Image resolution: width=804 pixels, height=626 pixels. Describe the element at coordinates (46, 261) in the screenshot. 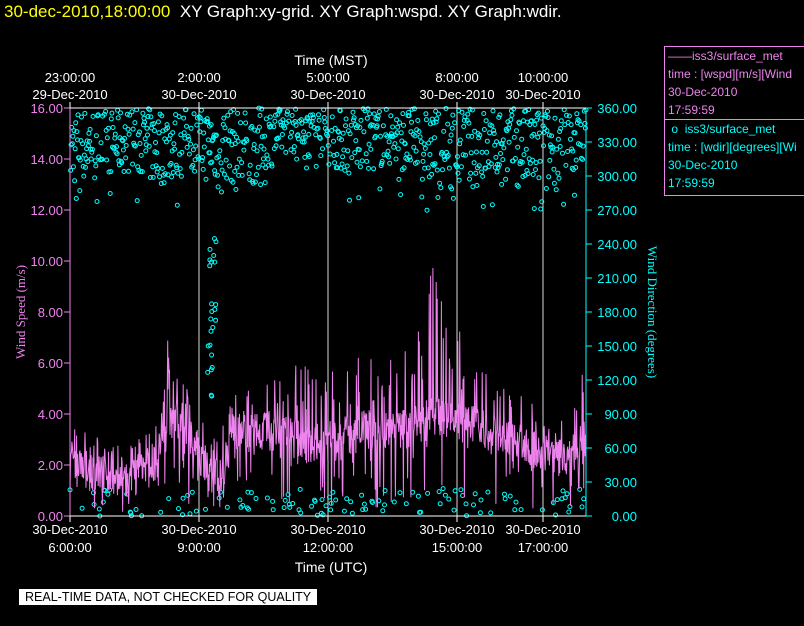

I see `left-tick-label: 10.00` at that location.